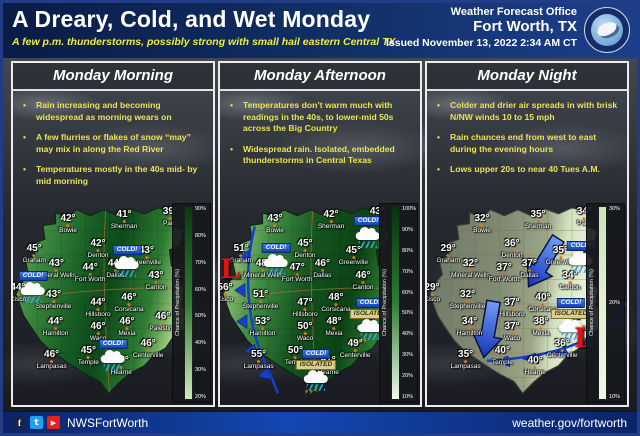 This screenshot has width=640, height=436. What do you see at coordinates (468, 295) in the screenshot?
I see `temperature-value: 32°` at bounding box center [468, 295].